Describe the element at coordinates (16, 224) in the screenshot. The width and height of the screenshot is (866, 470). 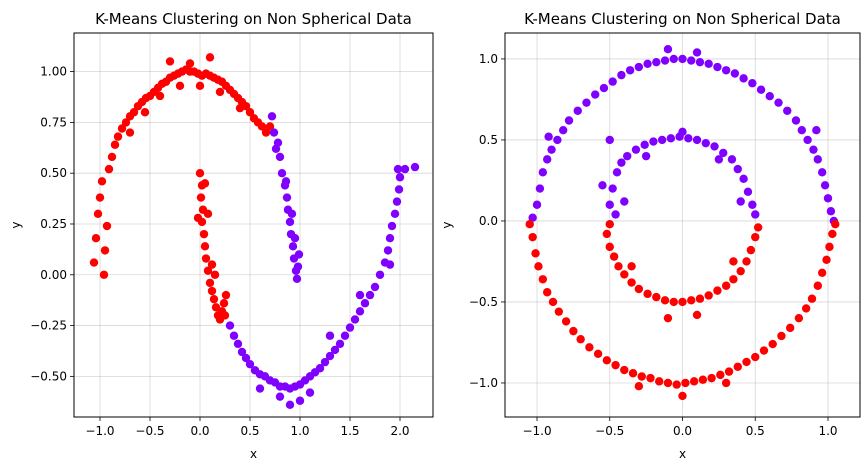
I see `left-y-axis-label: y` at that location.